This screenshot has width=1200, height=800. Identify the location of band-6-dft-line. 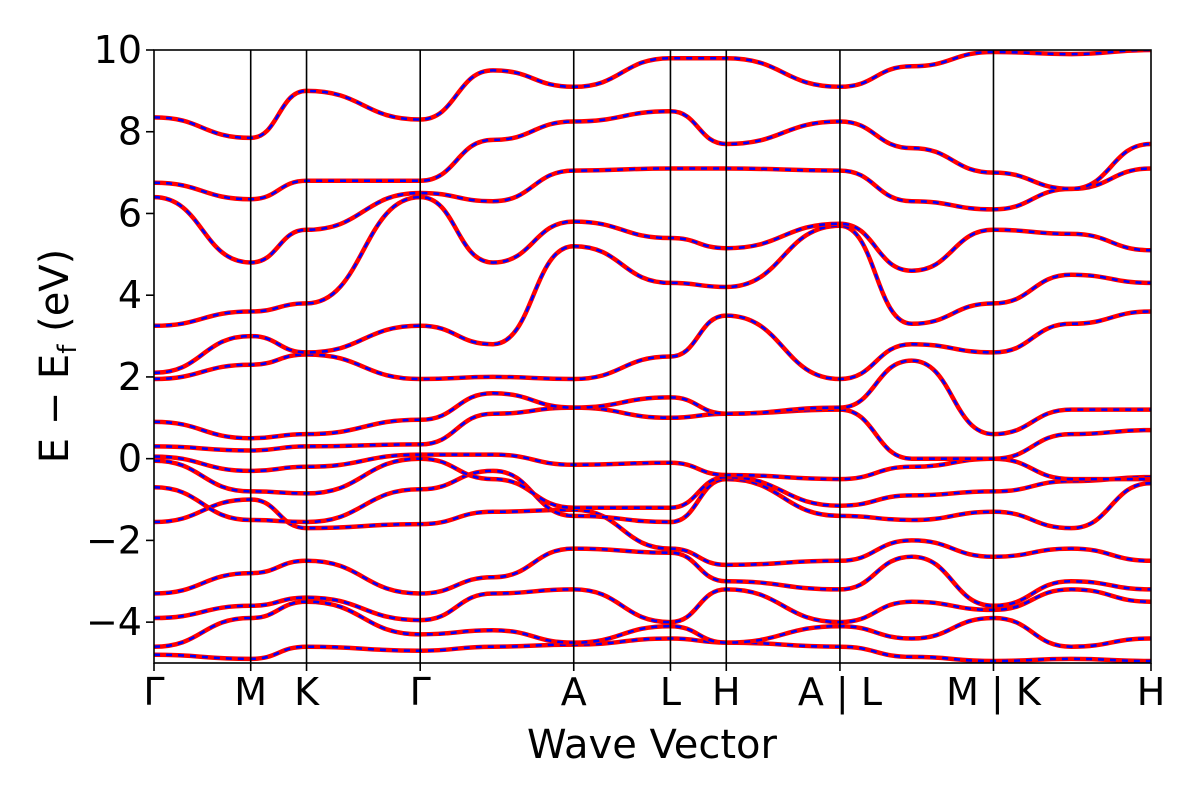
(652, 499).